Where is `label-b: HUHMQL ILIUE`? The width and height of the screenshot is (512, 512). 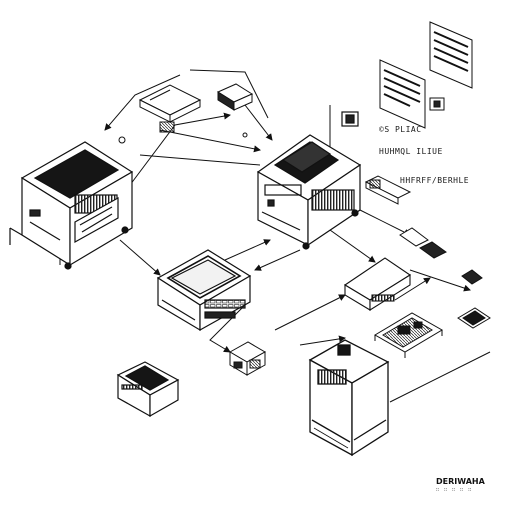
label-b: HUHMQL ILIUE is located at coordinates (411, 151).